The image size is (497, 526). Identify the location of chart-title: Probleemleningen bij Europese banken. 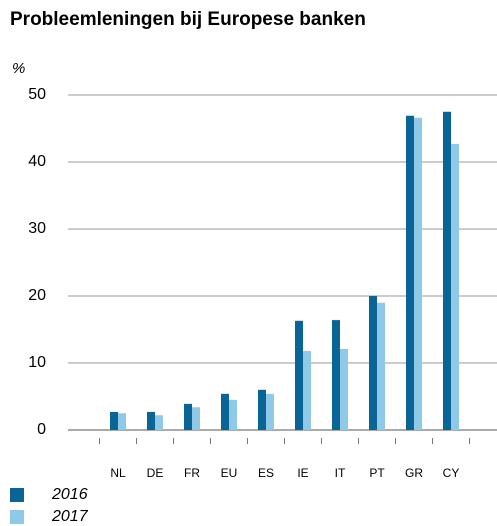
(188, 19).